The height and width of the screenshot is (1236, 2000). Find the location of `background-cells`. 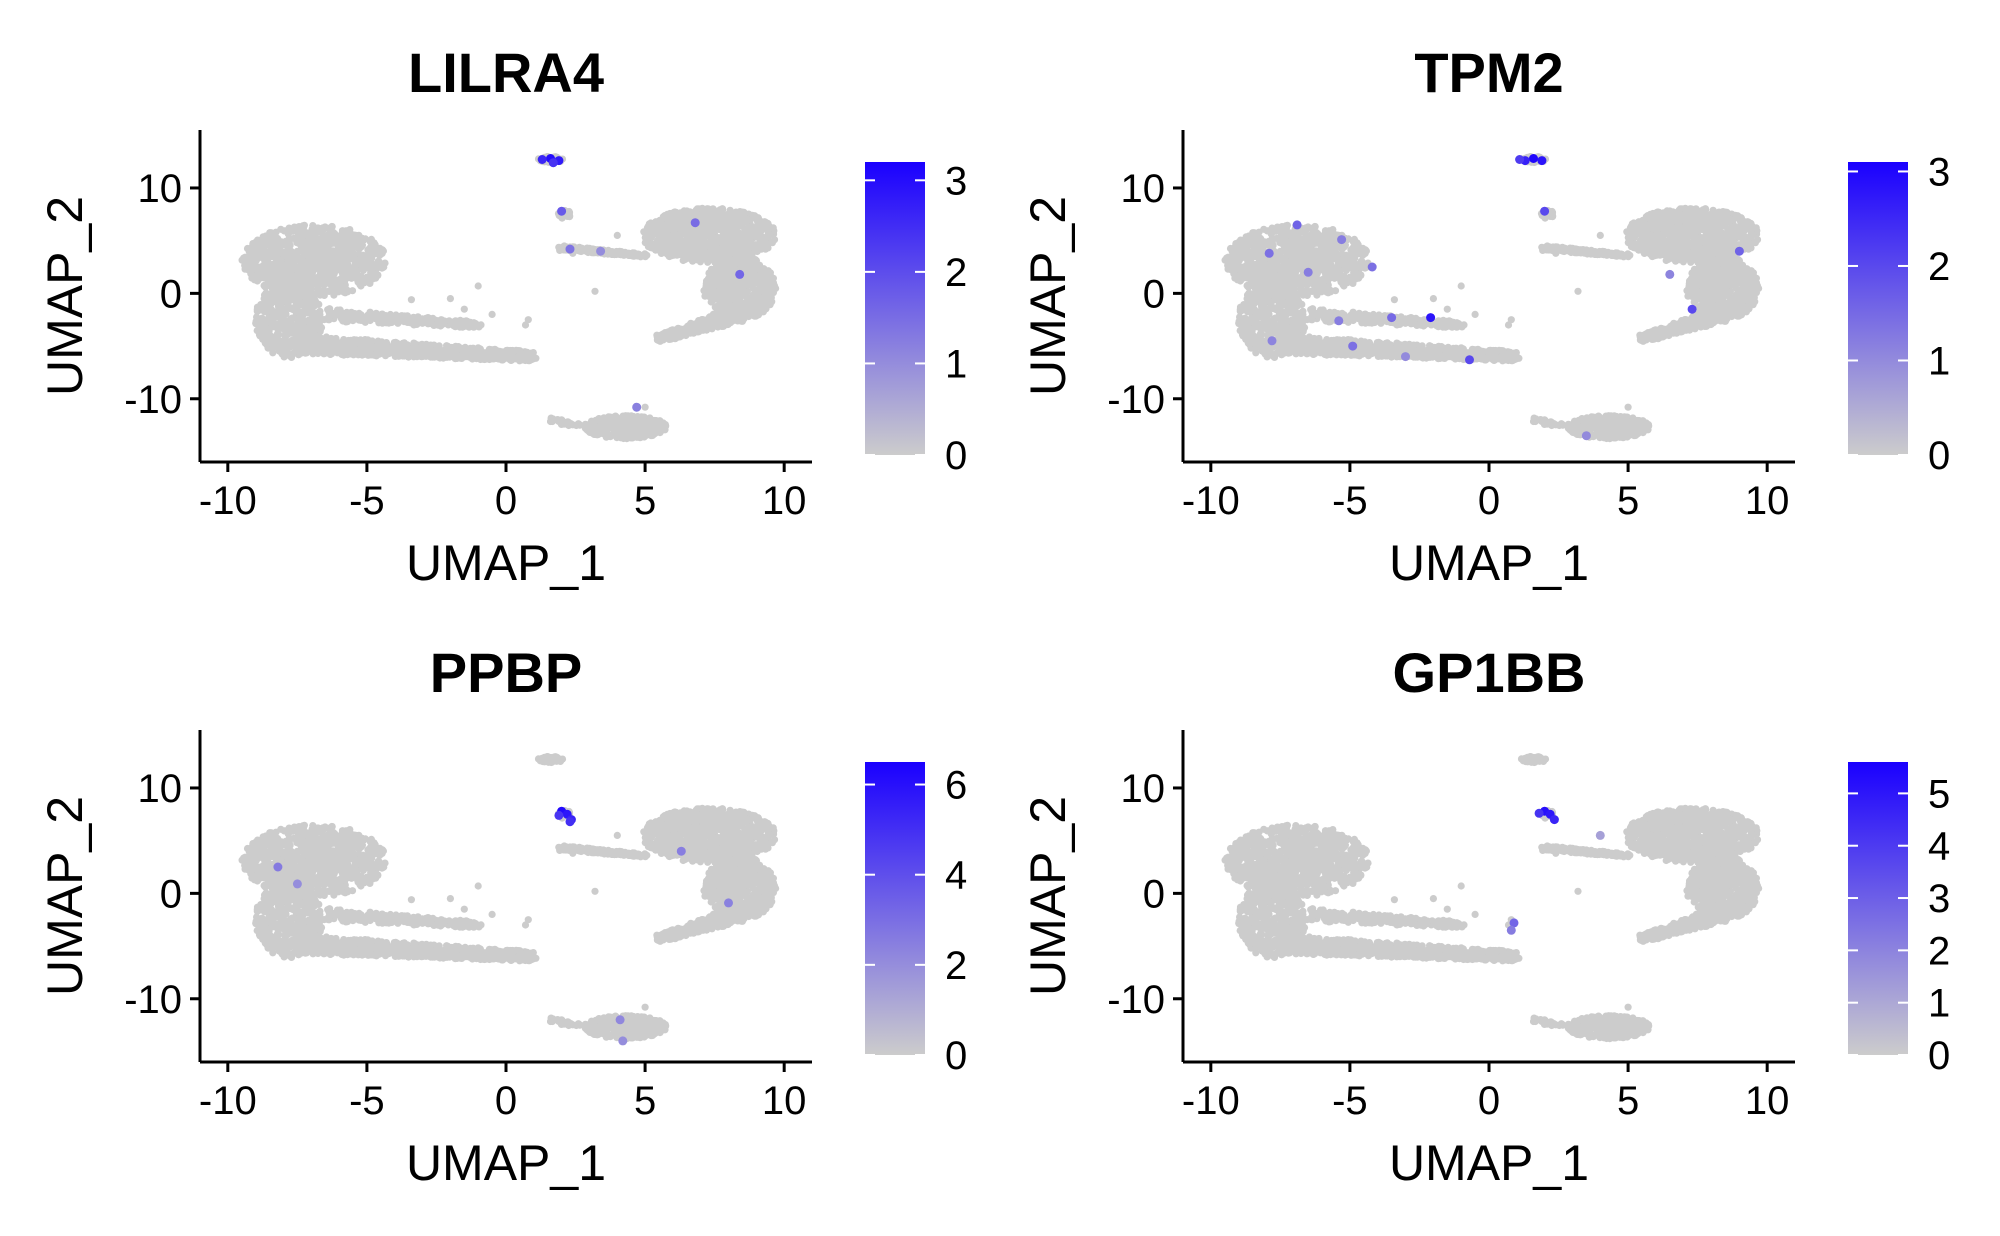

background-cells is located at coordinates (1492, 298).